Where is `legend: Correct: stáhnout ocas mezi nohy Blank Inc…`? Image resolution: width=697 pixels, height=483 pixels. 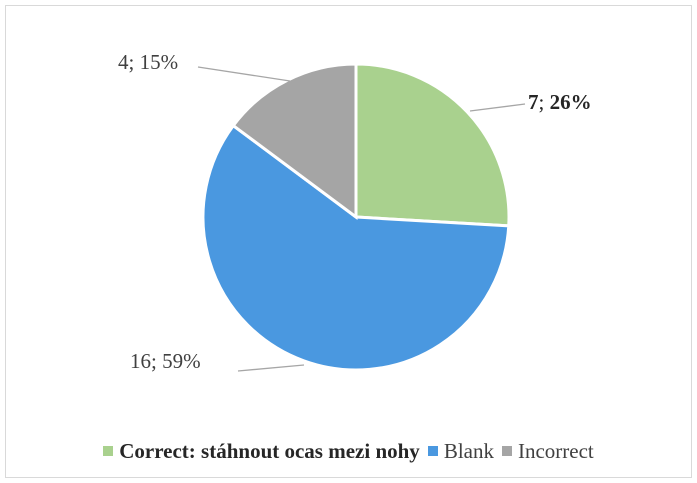
legend: Correct: stáhnout ocas mezi nohy Blank Inc… is located at coordinates (348, 450).